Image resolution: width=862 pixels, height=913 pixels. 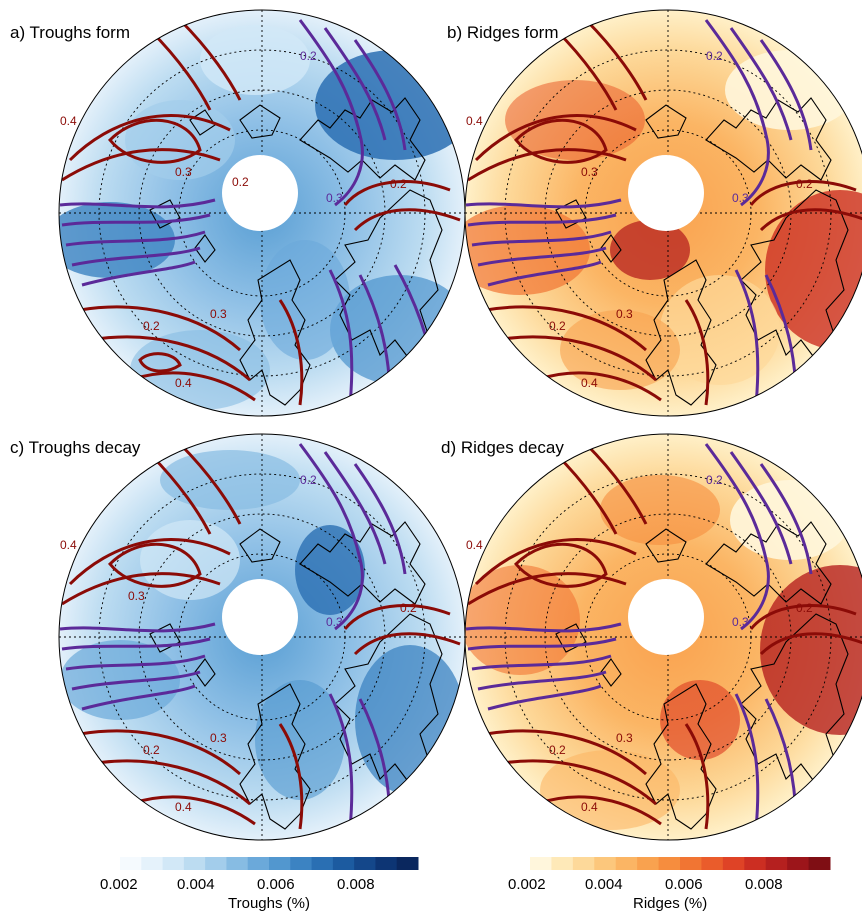 What do you see at coordinates (804, 184) in the screenshot?
I see `label-0-2c-b: 0.2` at bounding box center [804, 184].